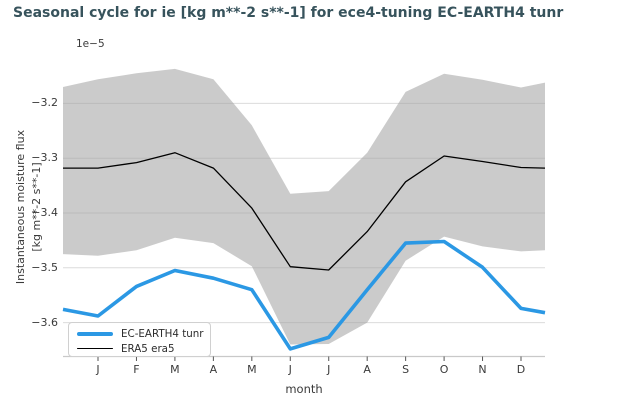  I want to click on legend-swatch-era5, so click(95, 348).